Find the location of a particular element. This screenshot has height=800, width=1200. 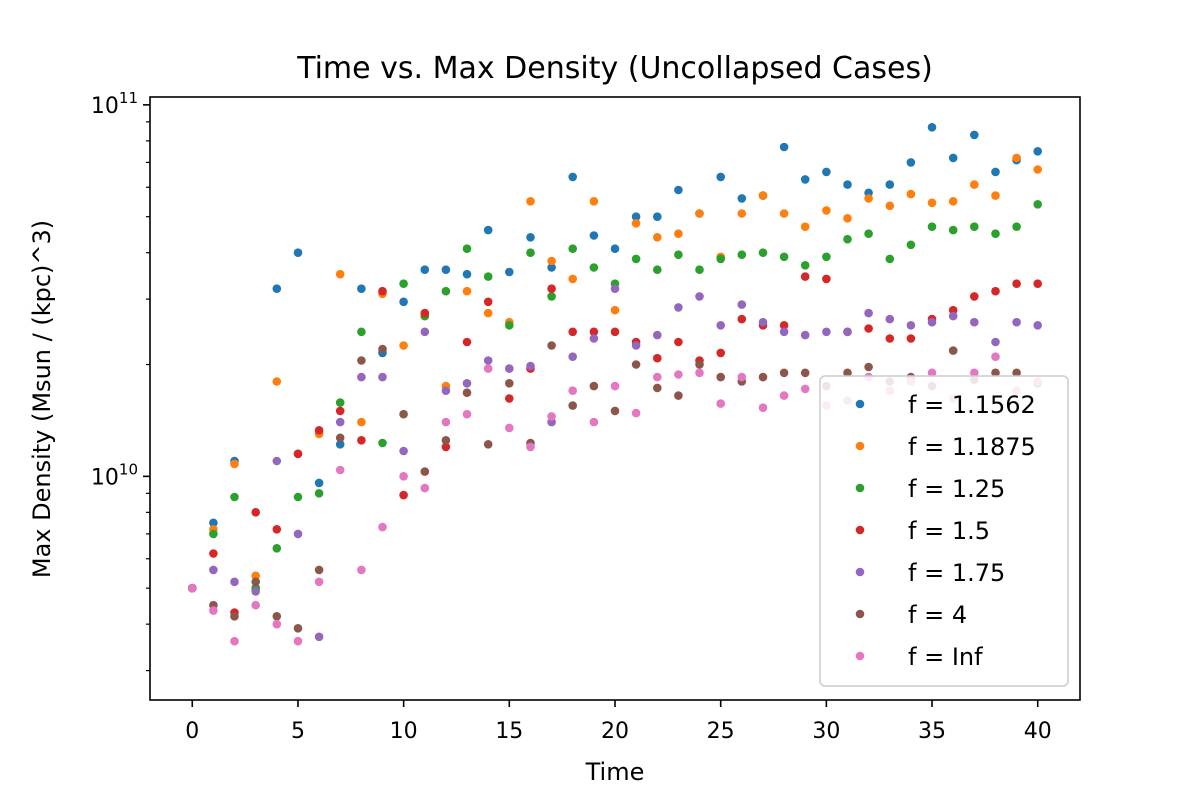

x-tick-label: 35 is located at coordinates (932, 731).